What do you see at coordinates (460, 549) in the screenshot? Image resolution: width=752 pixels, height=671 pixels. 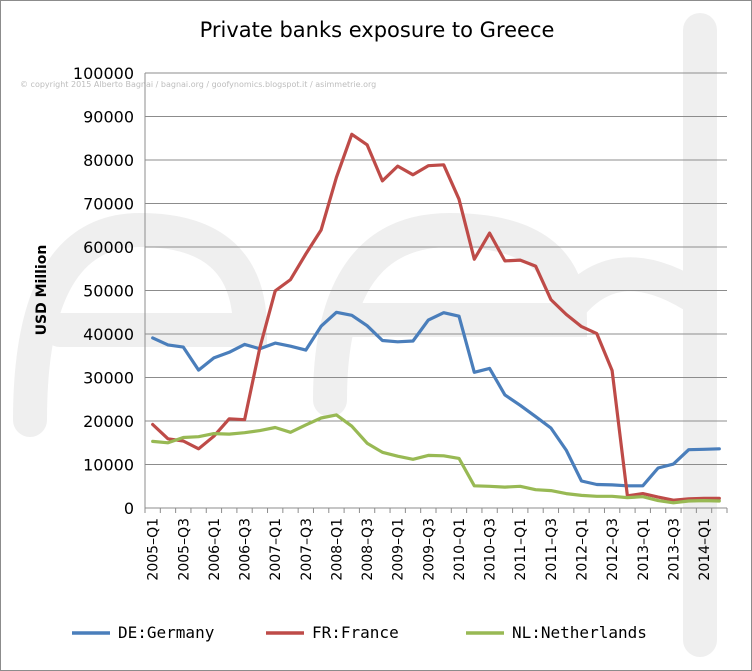 I see `x-tick-label: 2010–Q1` at bounding box center [460, 549].